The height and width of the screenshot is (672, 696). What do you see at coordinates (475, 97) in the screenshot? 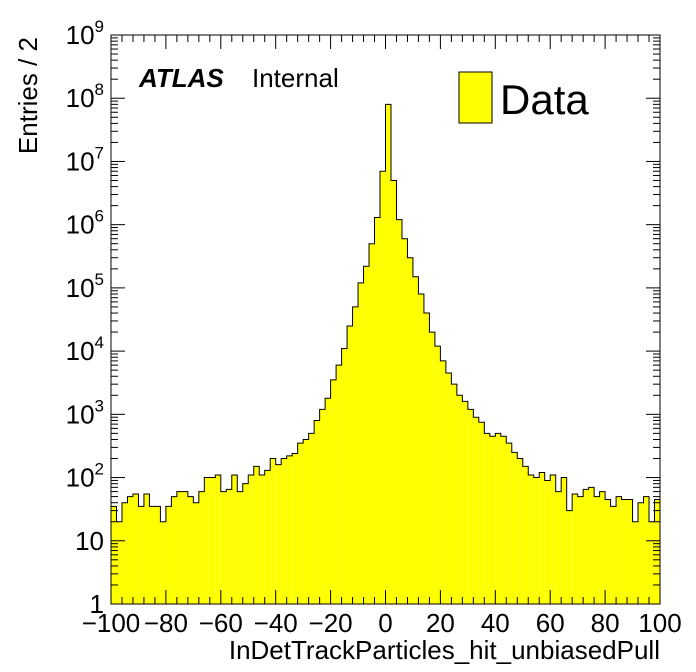
I see `legend-swatch` at bounding box center [475, 97].